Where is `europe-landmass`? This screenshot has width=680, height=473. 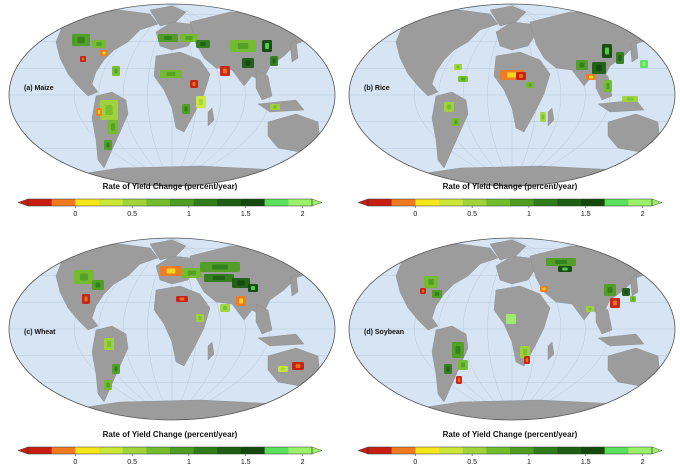 europe-landmass is located at coordinates (516, 36).